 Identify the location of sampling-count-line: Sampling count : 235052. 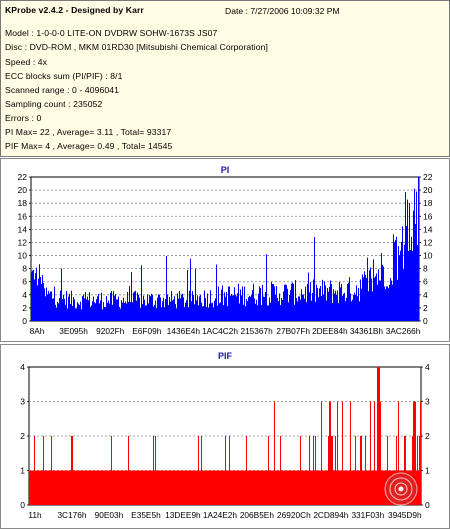
(54, 104).